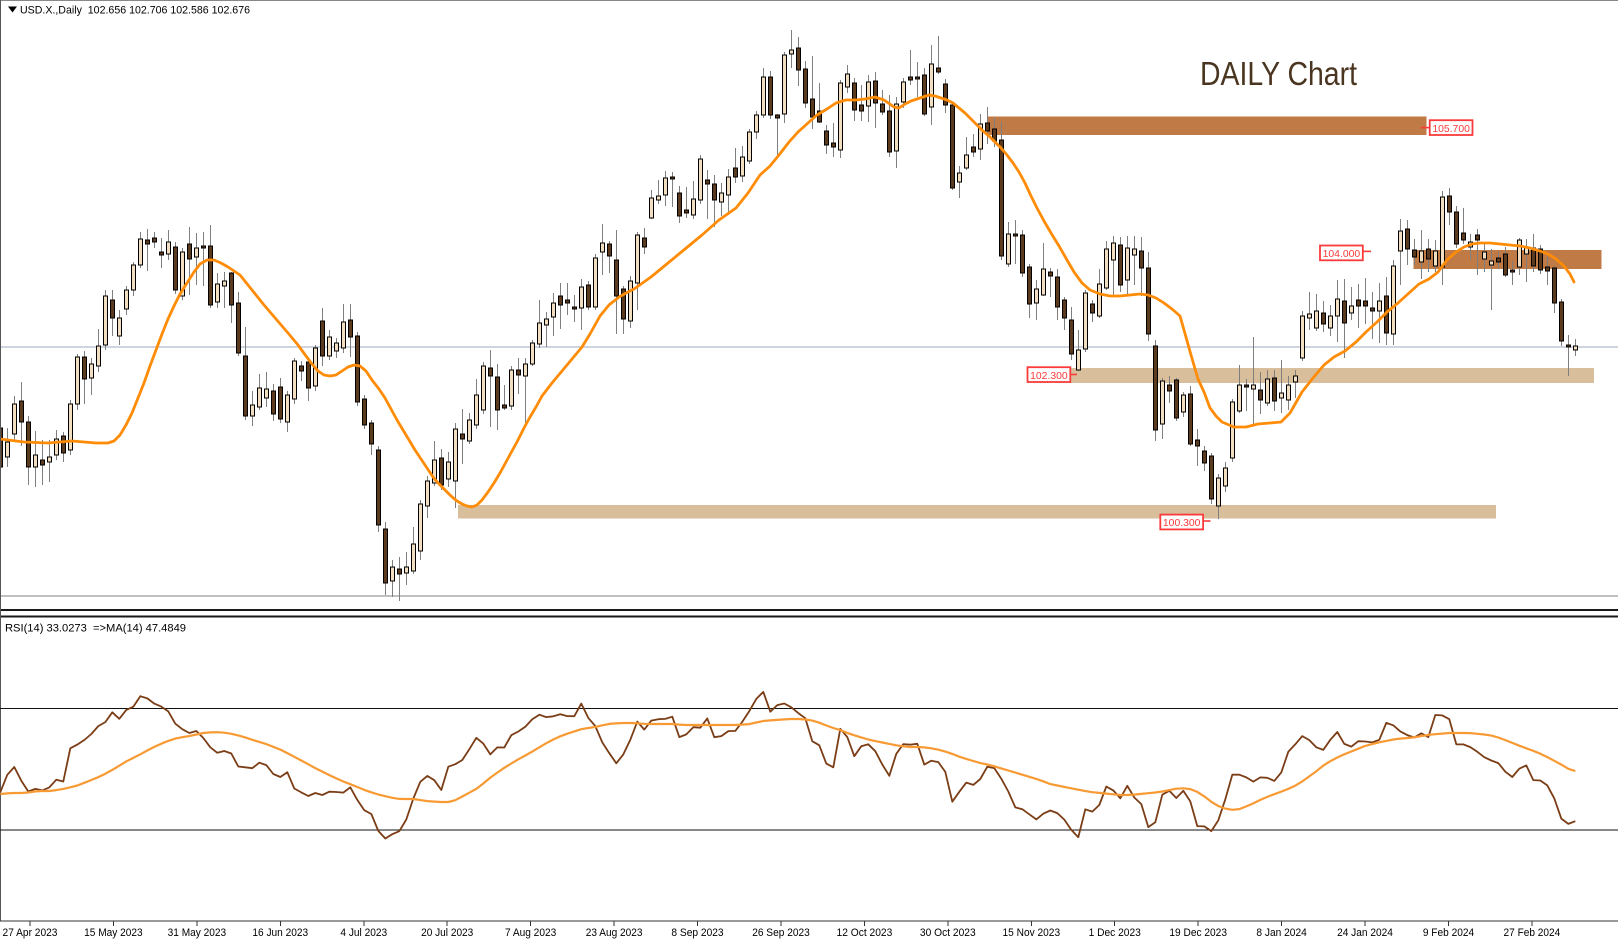 This screenshot has width=1618, height=941. I want to click on svg-text: 20 Jul 2023, so click(447, 933).